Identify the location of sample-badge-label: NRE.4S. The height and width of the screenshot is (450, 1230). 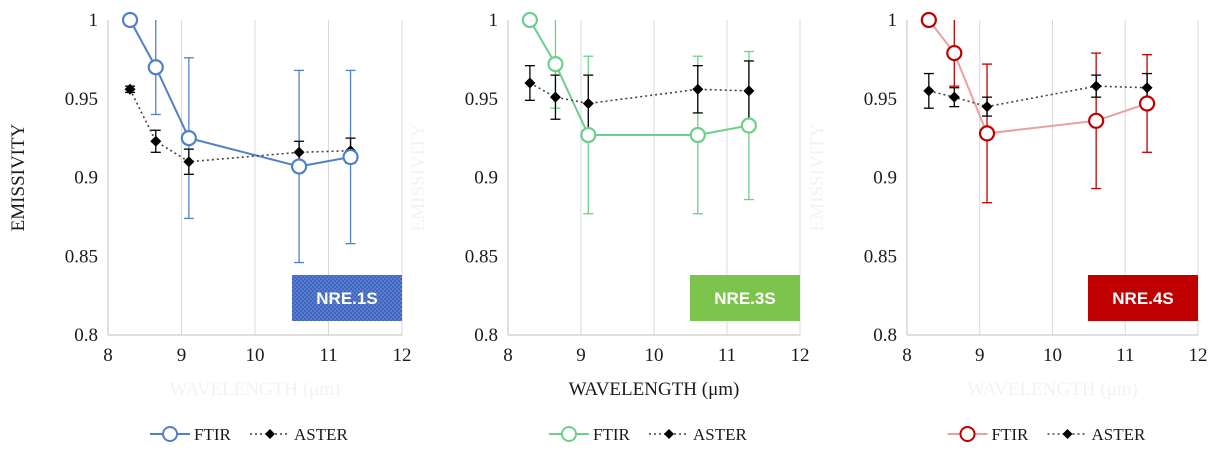
(1142, 298).